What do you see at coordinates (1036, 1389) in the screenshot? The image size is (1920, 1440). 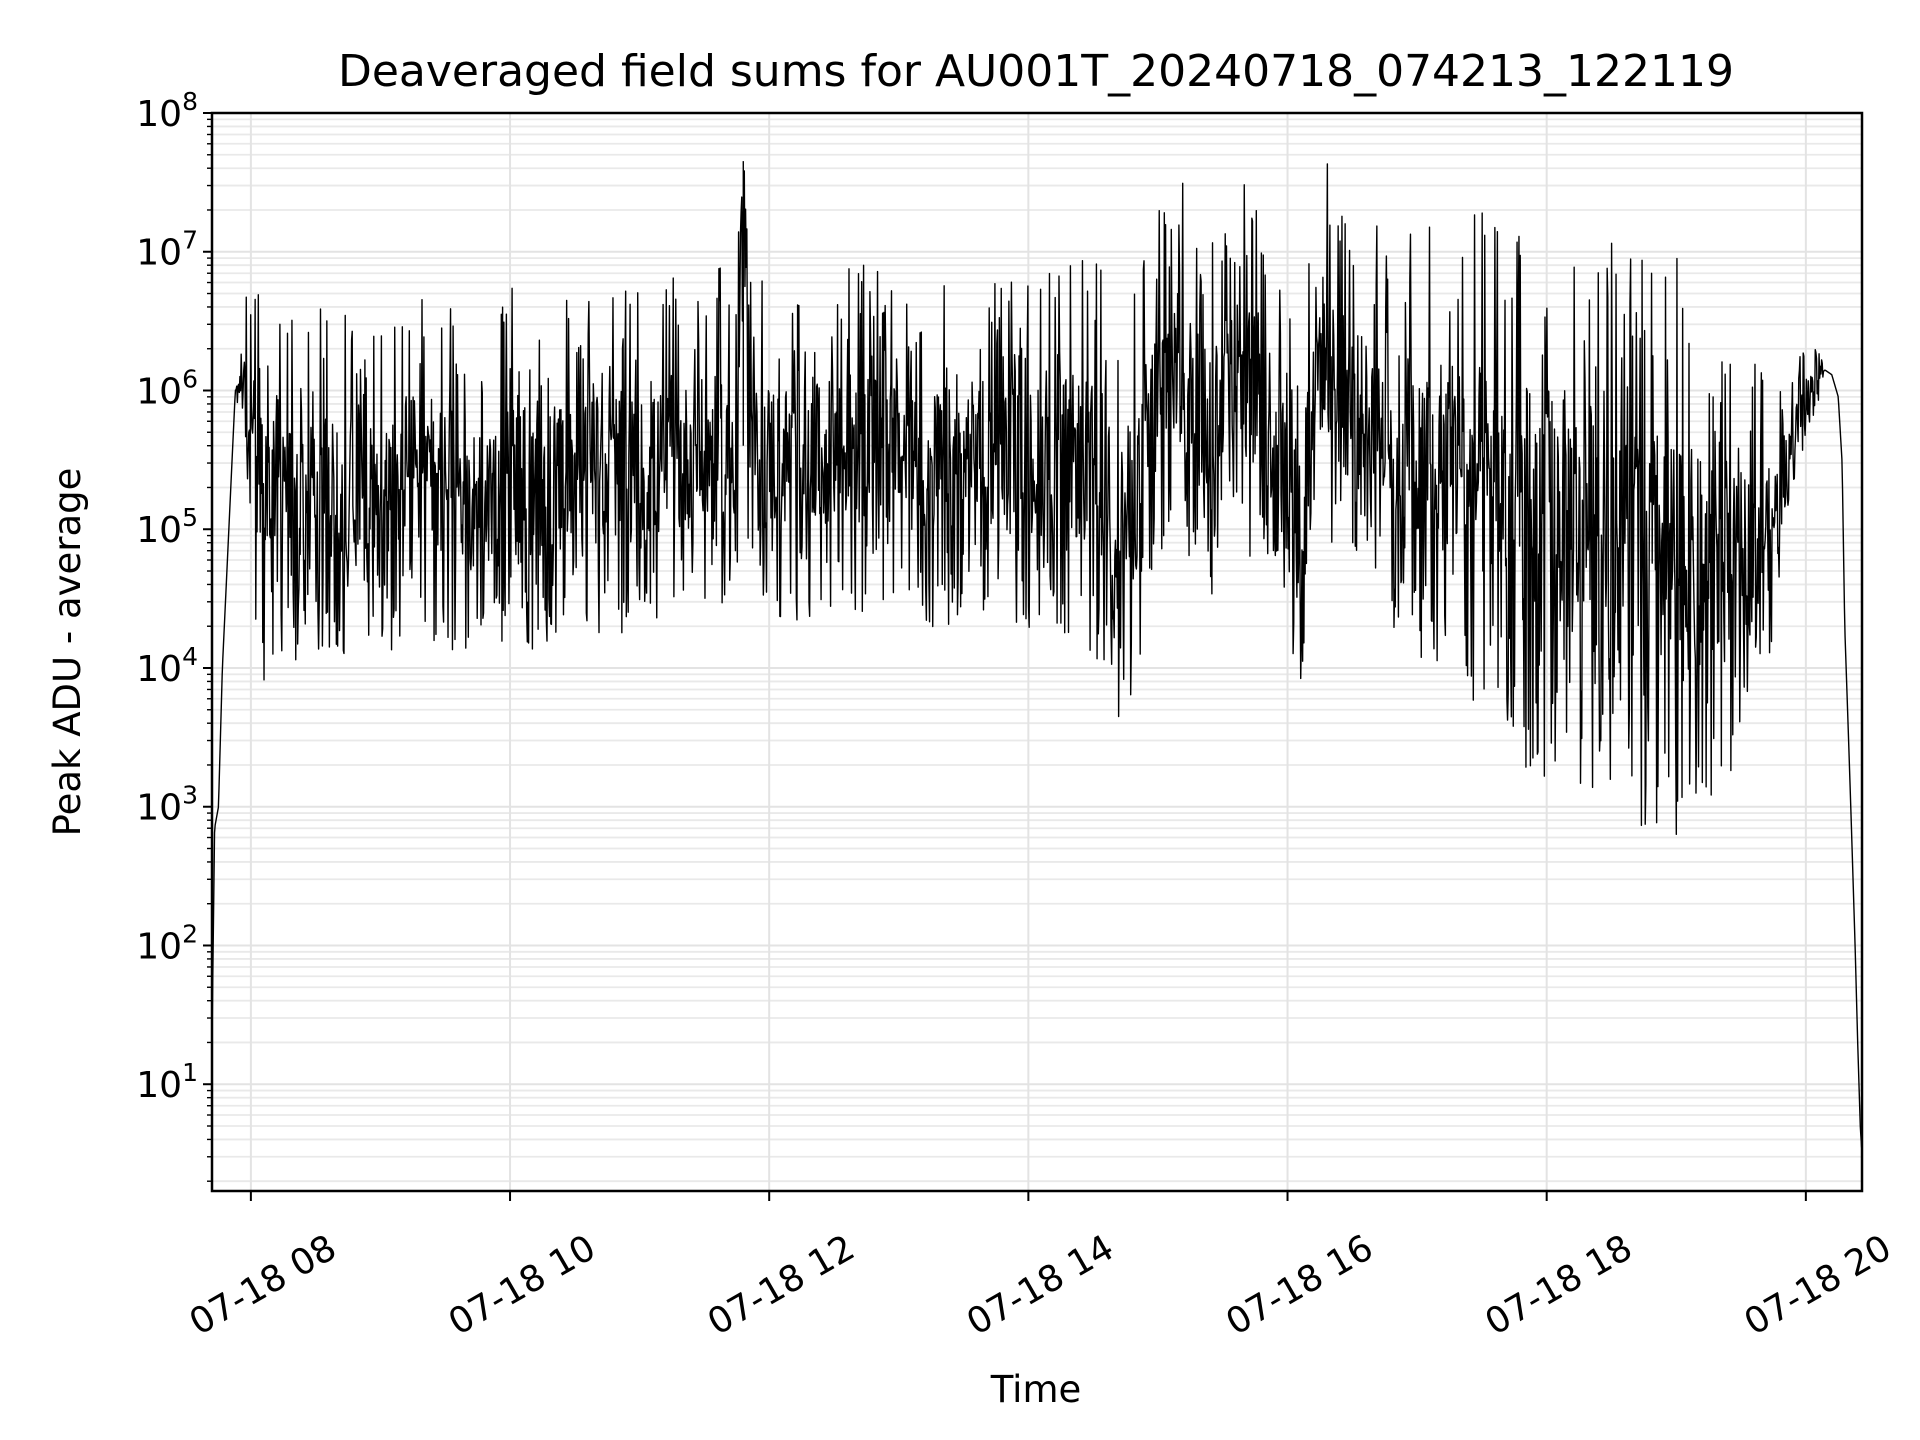 I see `x-axis-label: Time` at bounding box center [1036, 1389].